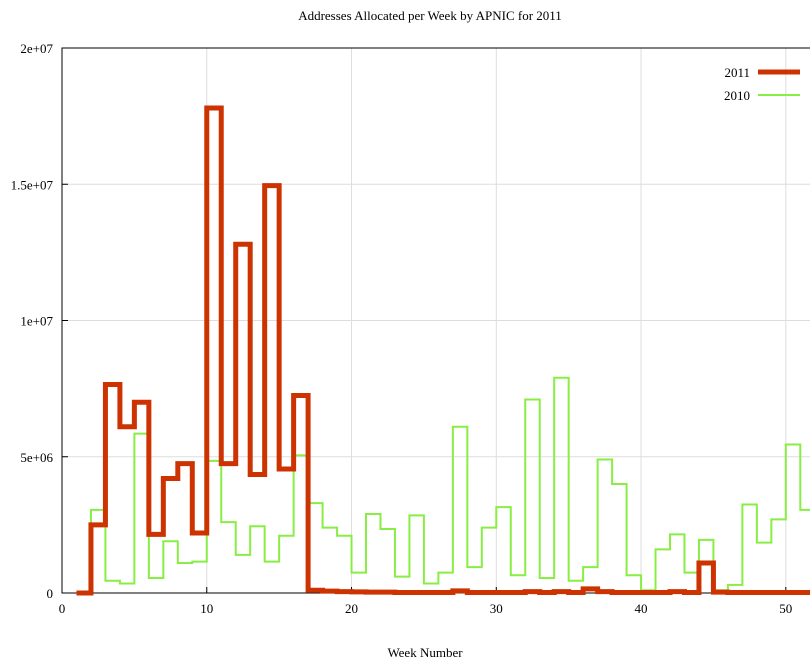 This screenshot has width=810, height=663. I want to click on y-tick-label: 2e+07, so click(36, 48).